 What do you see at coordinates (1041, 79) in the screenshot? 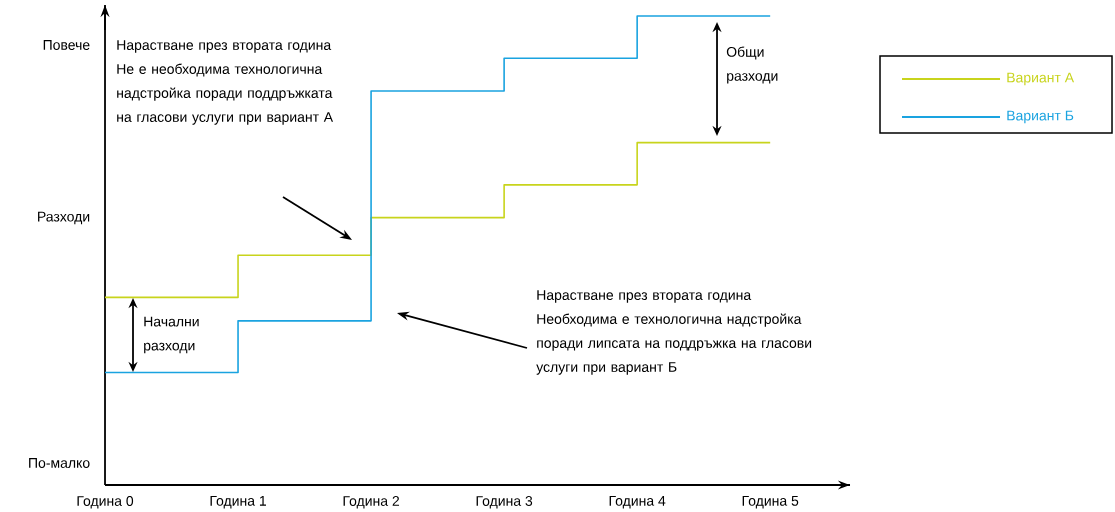
I see `text: Вариант А` at bounding box center [1041, 79].